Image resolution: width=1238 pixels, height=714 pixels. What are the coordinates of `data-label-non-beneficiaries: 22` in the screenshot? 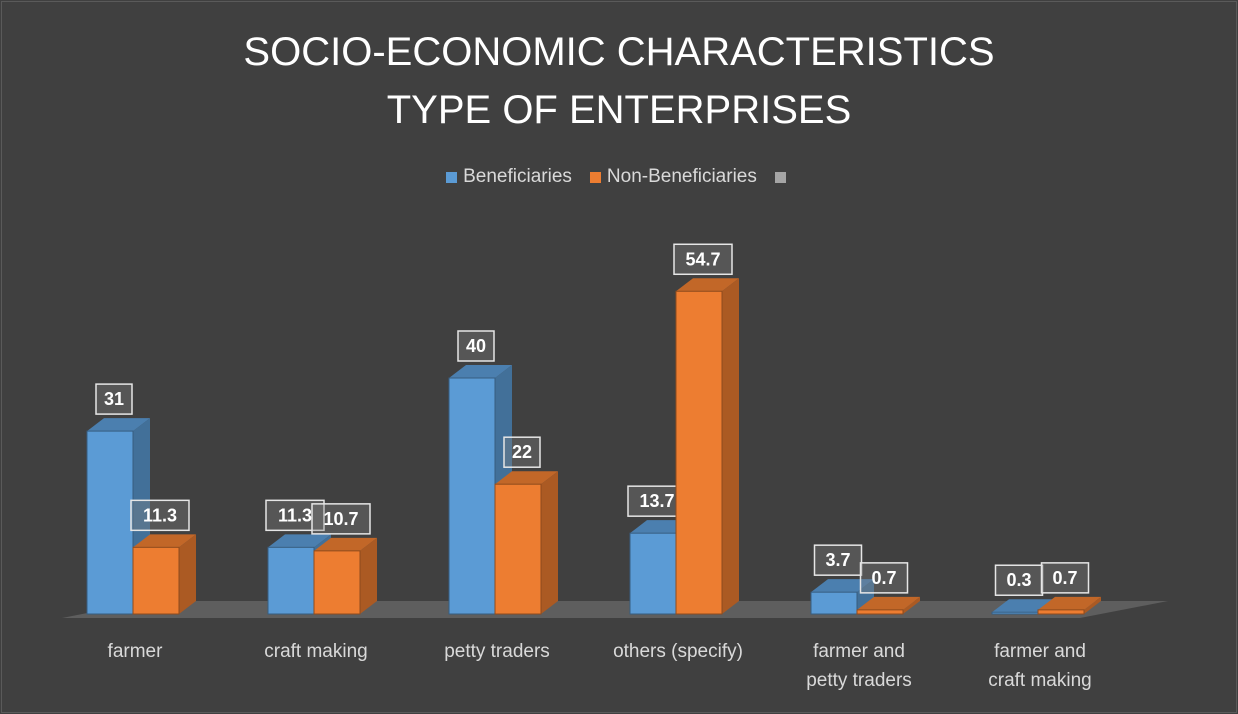 It's located at (522, 452).